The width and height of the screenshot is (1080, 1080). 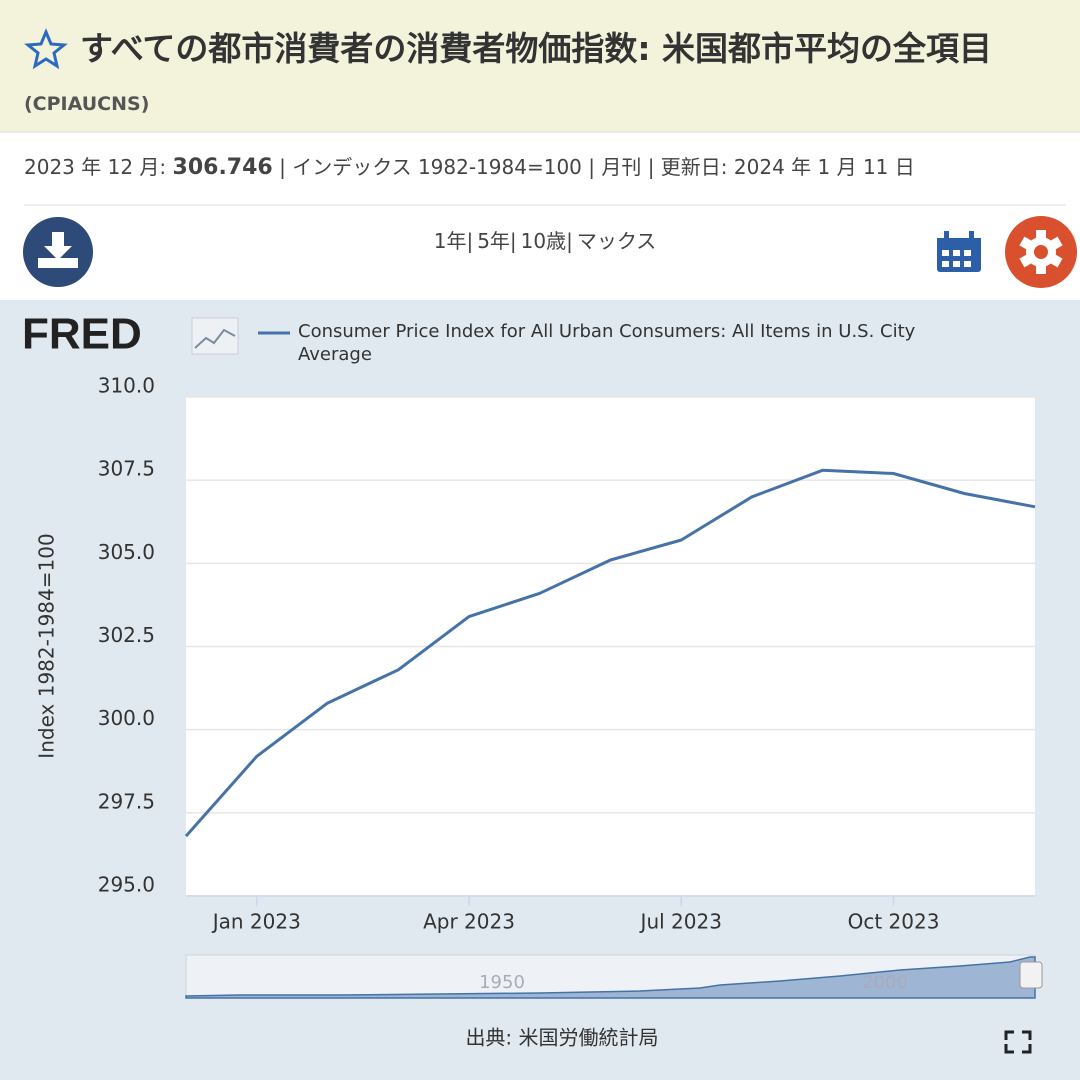 I want to click on series-id: (CPIAUCNS), so click(x=87, y=104).